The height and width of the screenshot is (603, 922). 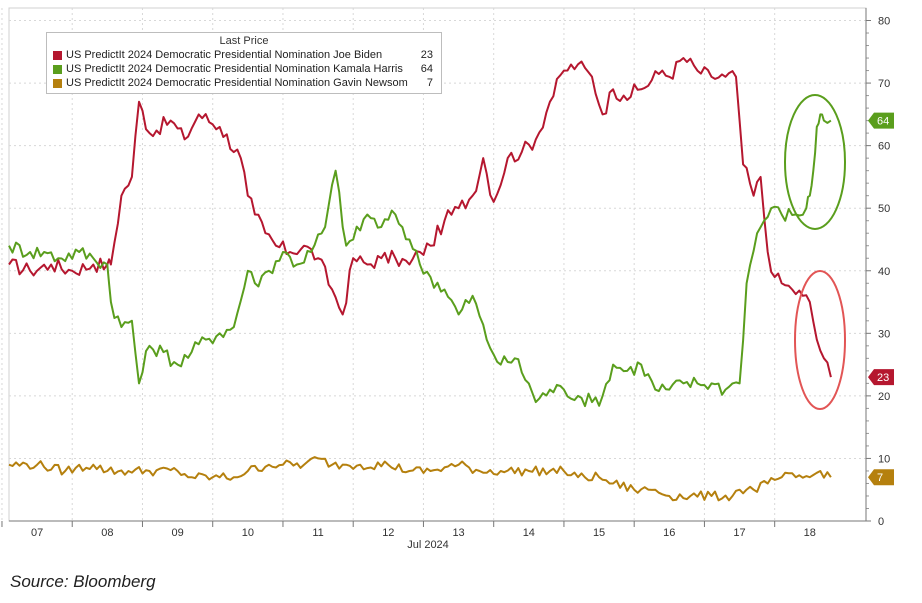 What do you see at coordinates (529, 533) in the screenshot?
I see `x-tick-label: 14` at bounding box center [529, 533].